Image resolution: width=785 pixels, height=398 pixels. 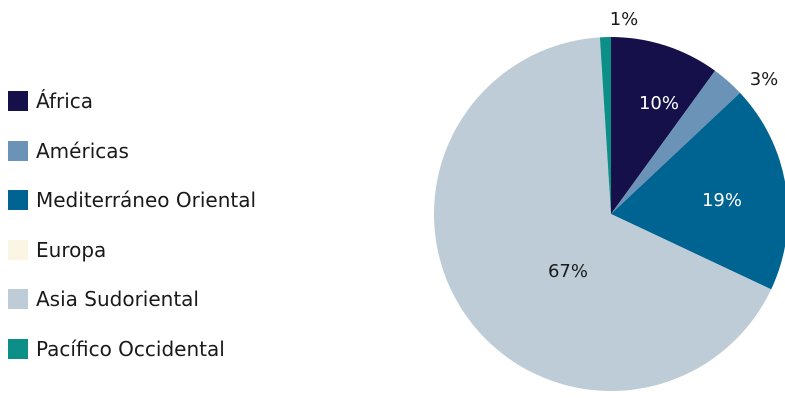 I want to click on legend-item: Pacífico Occidental, so click(x=173, y=349).